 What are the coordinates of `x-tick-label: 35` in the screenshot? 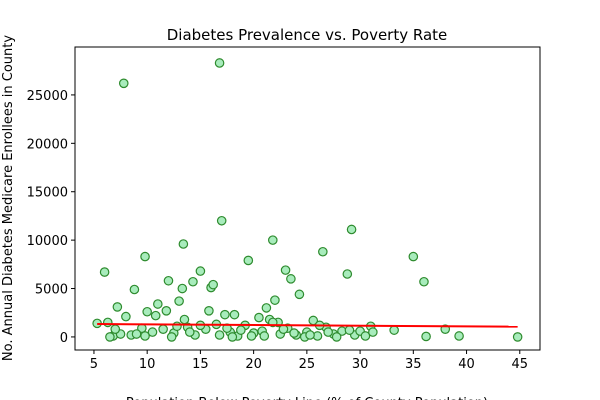 It's located at (413, 364).